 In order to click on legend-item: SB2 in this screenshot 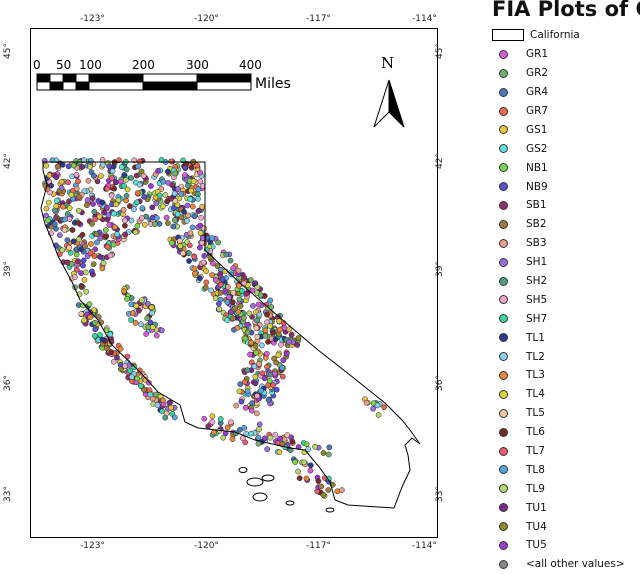, I will do `click(558, 224)`.